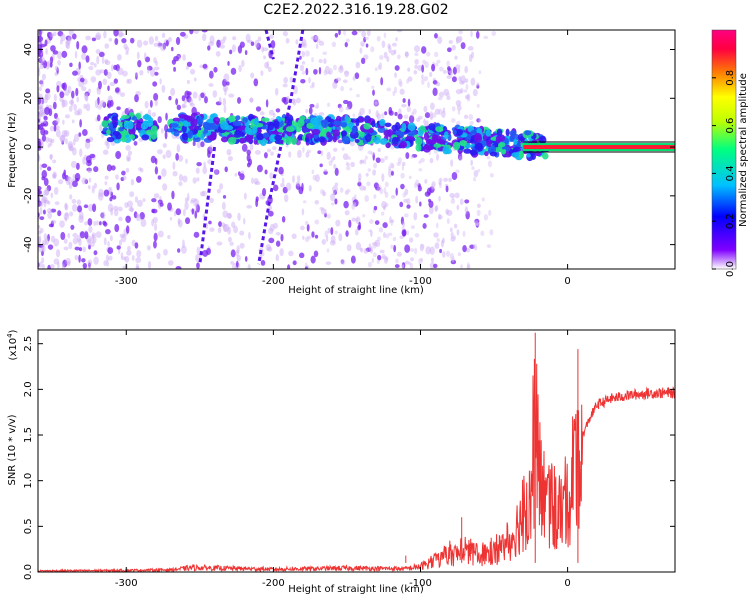 The width and height of the screenshot is (750, 600). Describe the element at coordinates (126, 281) in the screenshot. I see `spectrogram-xtick-label: -300` at that location.